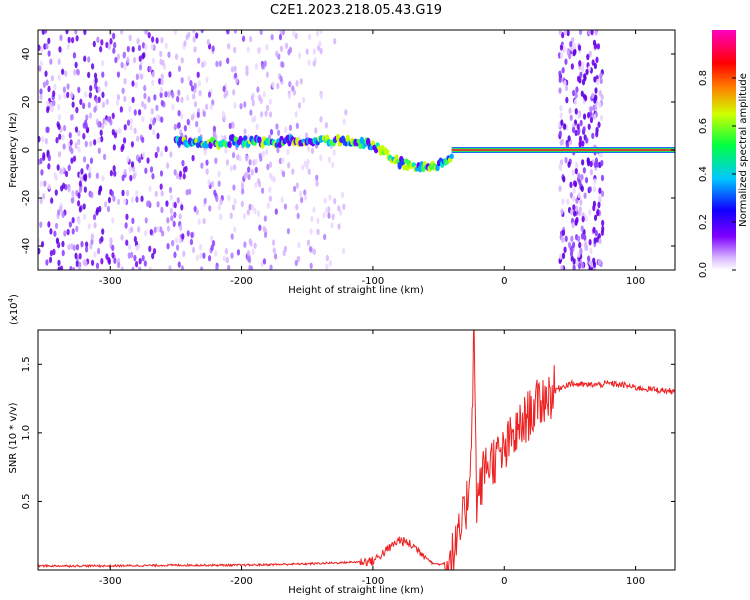 The image size is (750, 600). Describe the element at coordinates (26, 433) in the screenshot. I see `y-tick-label: 1.0` at that location.